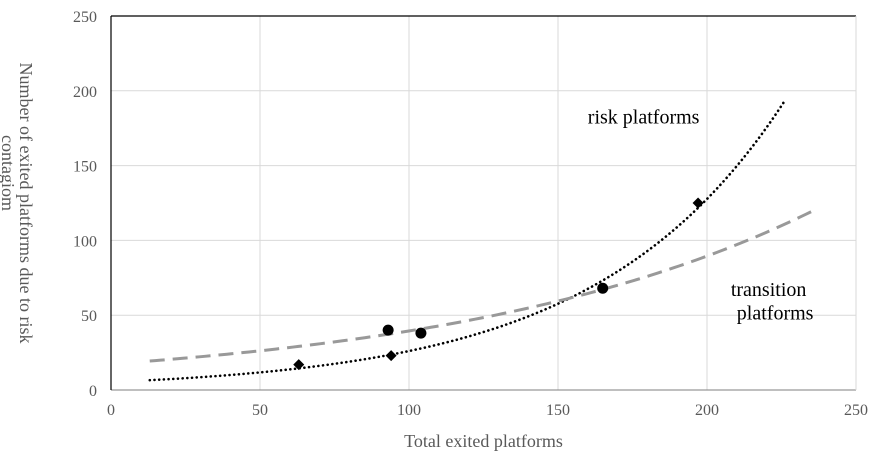  I want to click on annotation-platforms: platforms, so click(775, 314).